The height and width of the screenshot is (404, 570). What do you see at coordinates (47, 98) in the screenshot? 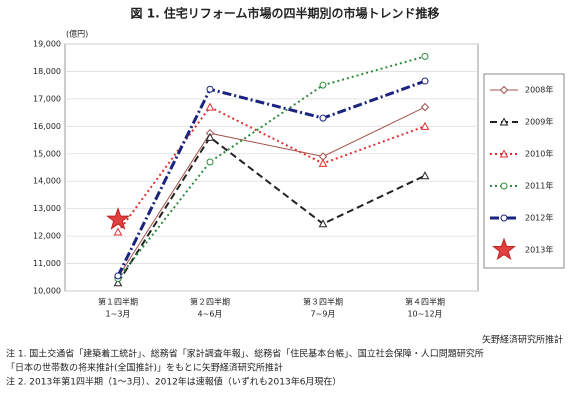
I see `y-tick-label: 17,000` at bounding box center [47, 98].